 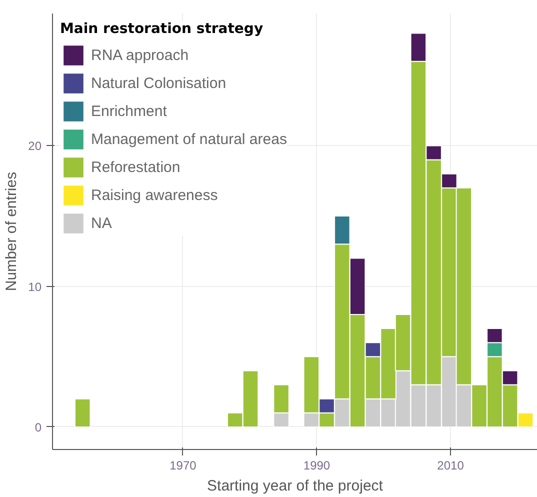 I want to click on legend-label: Raising awareness, so click(x=154, y=195).